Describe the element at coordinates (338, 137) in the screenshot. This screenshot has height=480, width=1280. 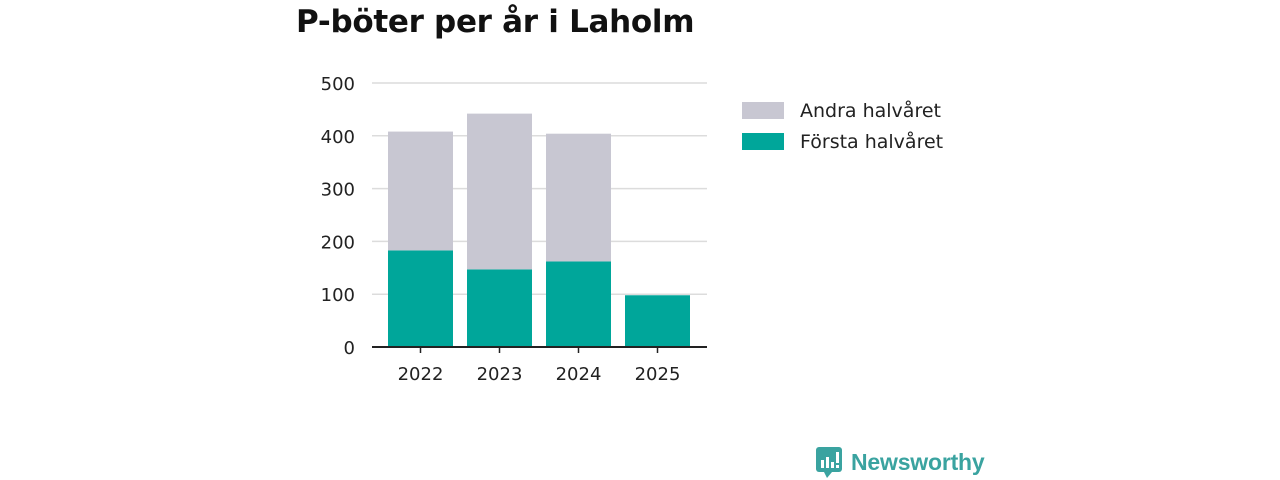
I see `y-tick-label: 400` at that location.